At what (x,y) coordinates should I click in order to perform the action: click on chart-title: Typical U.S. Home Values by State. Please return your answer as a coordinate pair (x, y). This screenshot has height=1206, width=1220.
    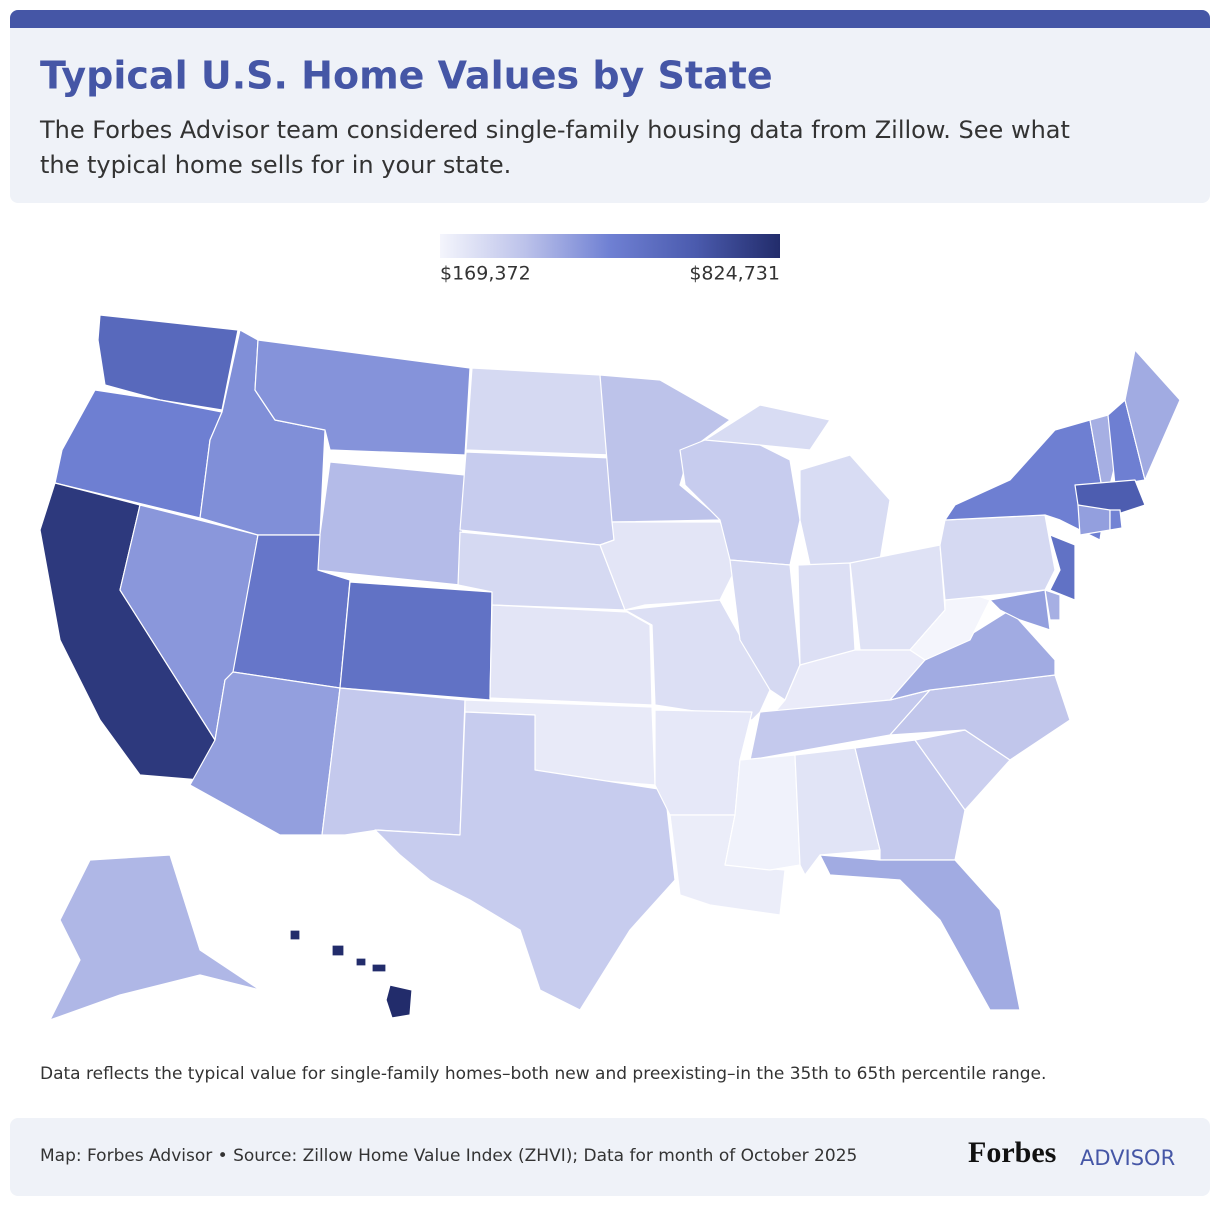
    Looking at the image, I should click on (406, 76).